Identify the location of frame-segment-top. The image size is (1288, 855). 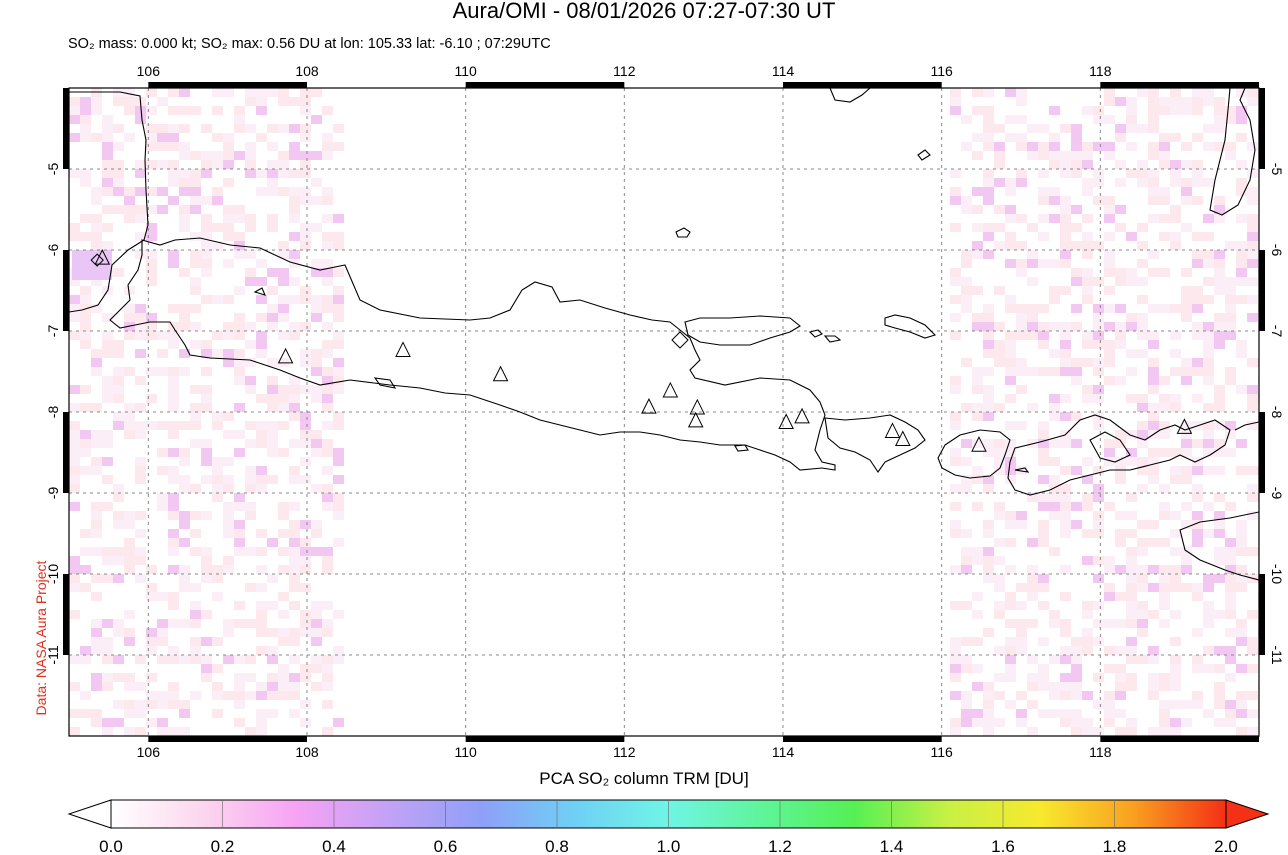
(1179, 85).